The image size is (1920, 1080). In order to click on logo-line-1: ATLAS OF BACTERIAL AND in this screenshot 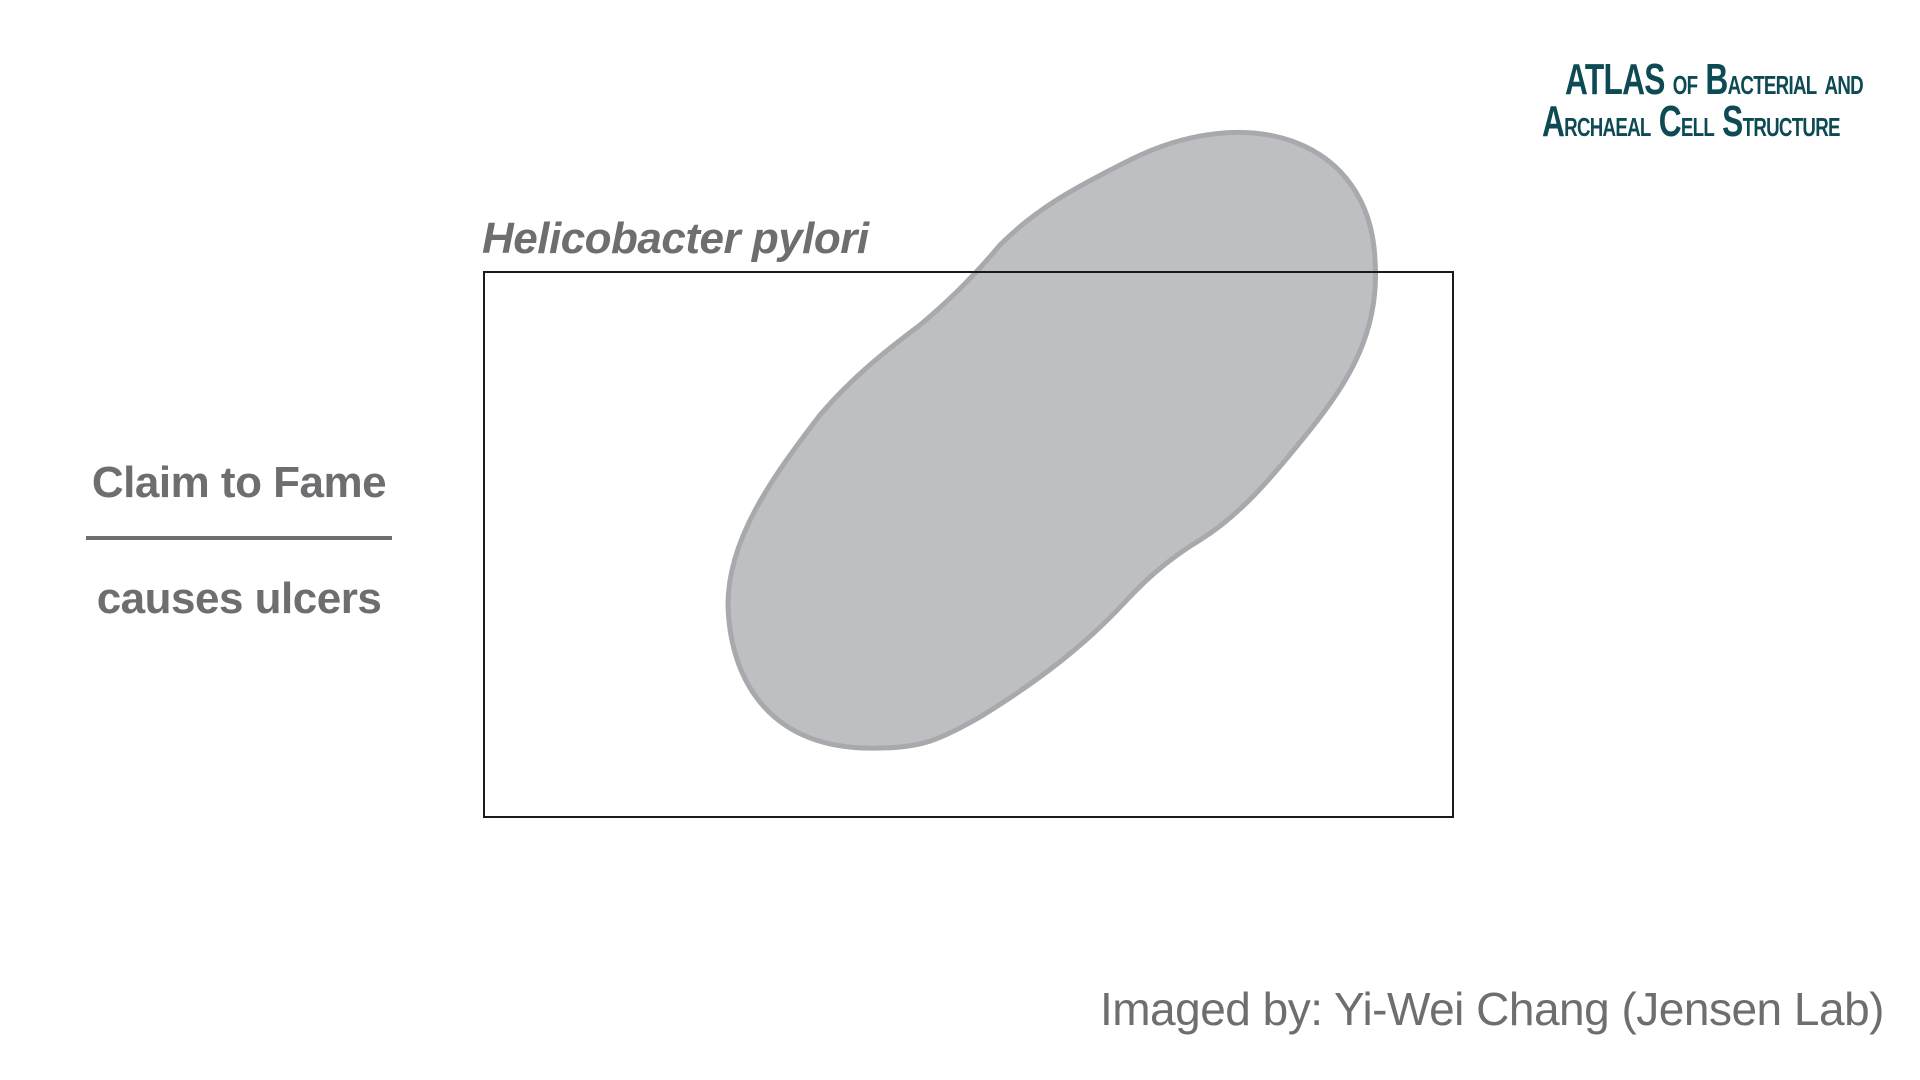, I will do `click(1714, 79)`.